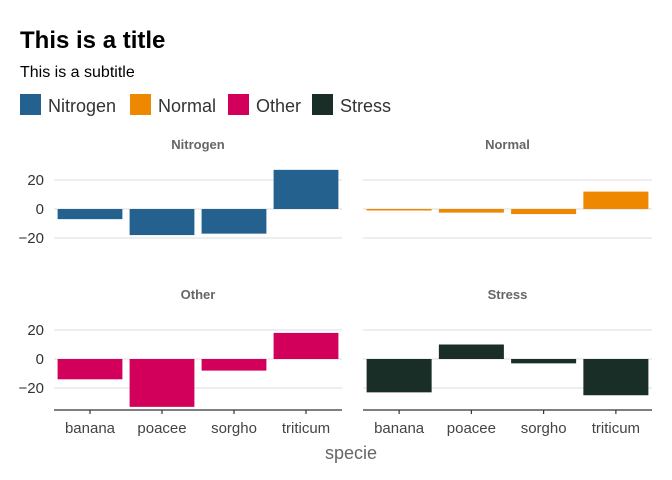 The image size is (672, 480). I want to click on panel-normal: Normal, so click(507, 188).